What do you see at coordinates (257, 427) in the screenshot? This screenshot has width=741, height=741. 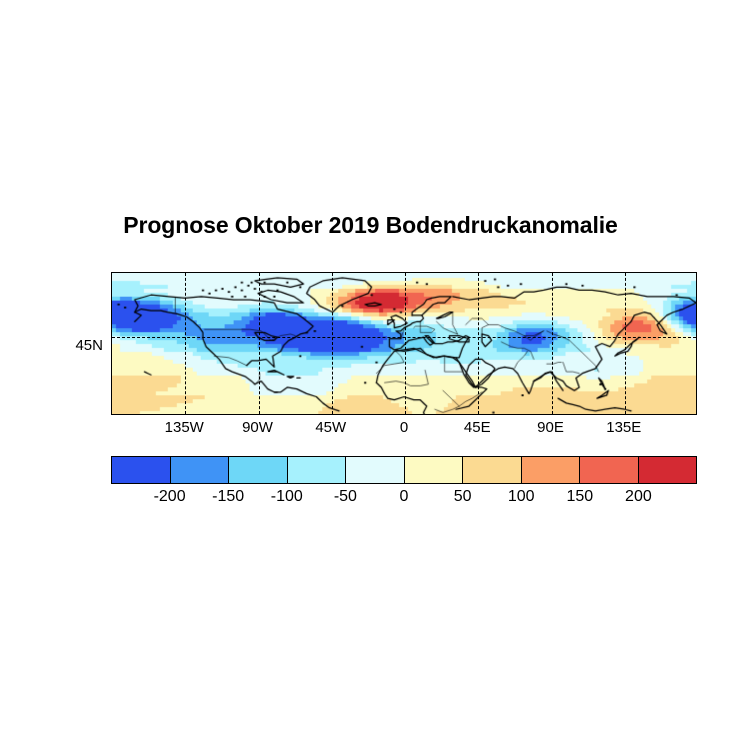 I see `x-axis-tick-label: 90W` at bounding box center [257, 427].